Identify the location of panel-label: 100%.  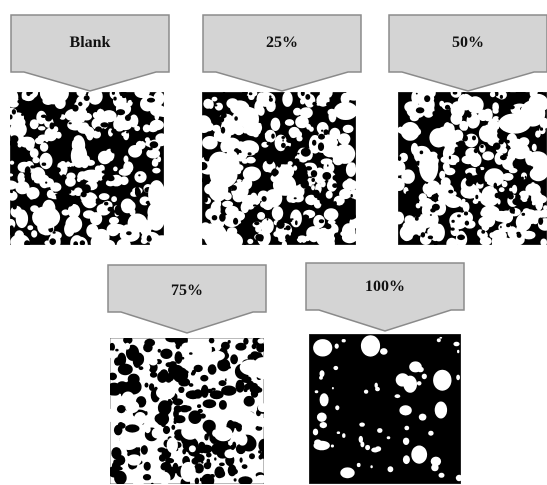
(385, 286).